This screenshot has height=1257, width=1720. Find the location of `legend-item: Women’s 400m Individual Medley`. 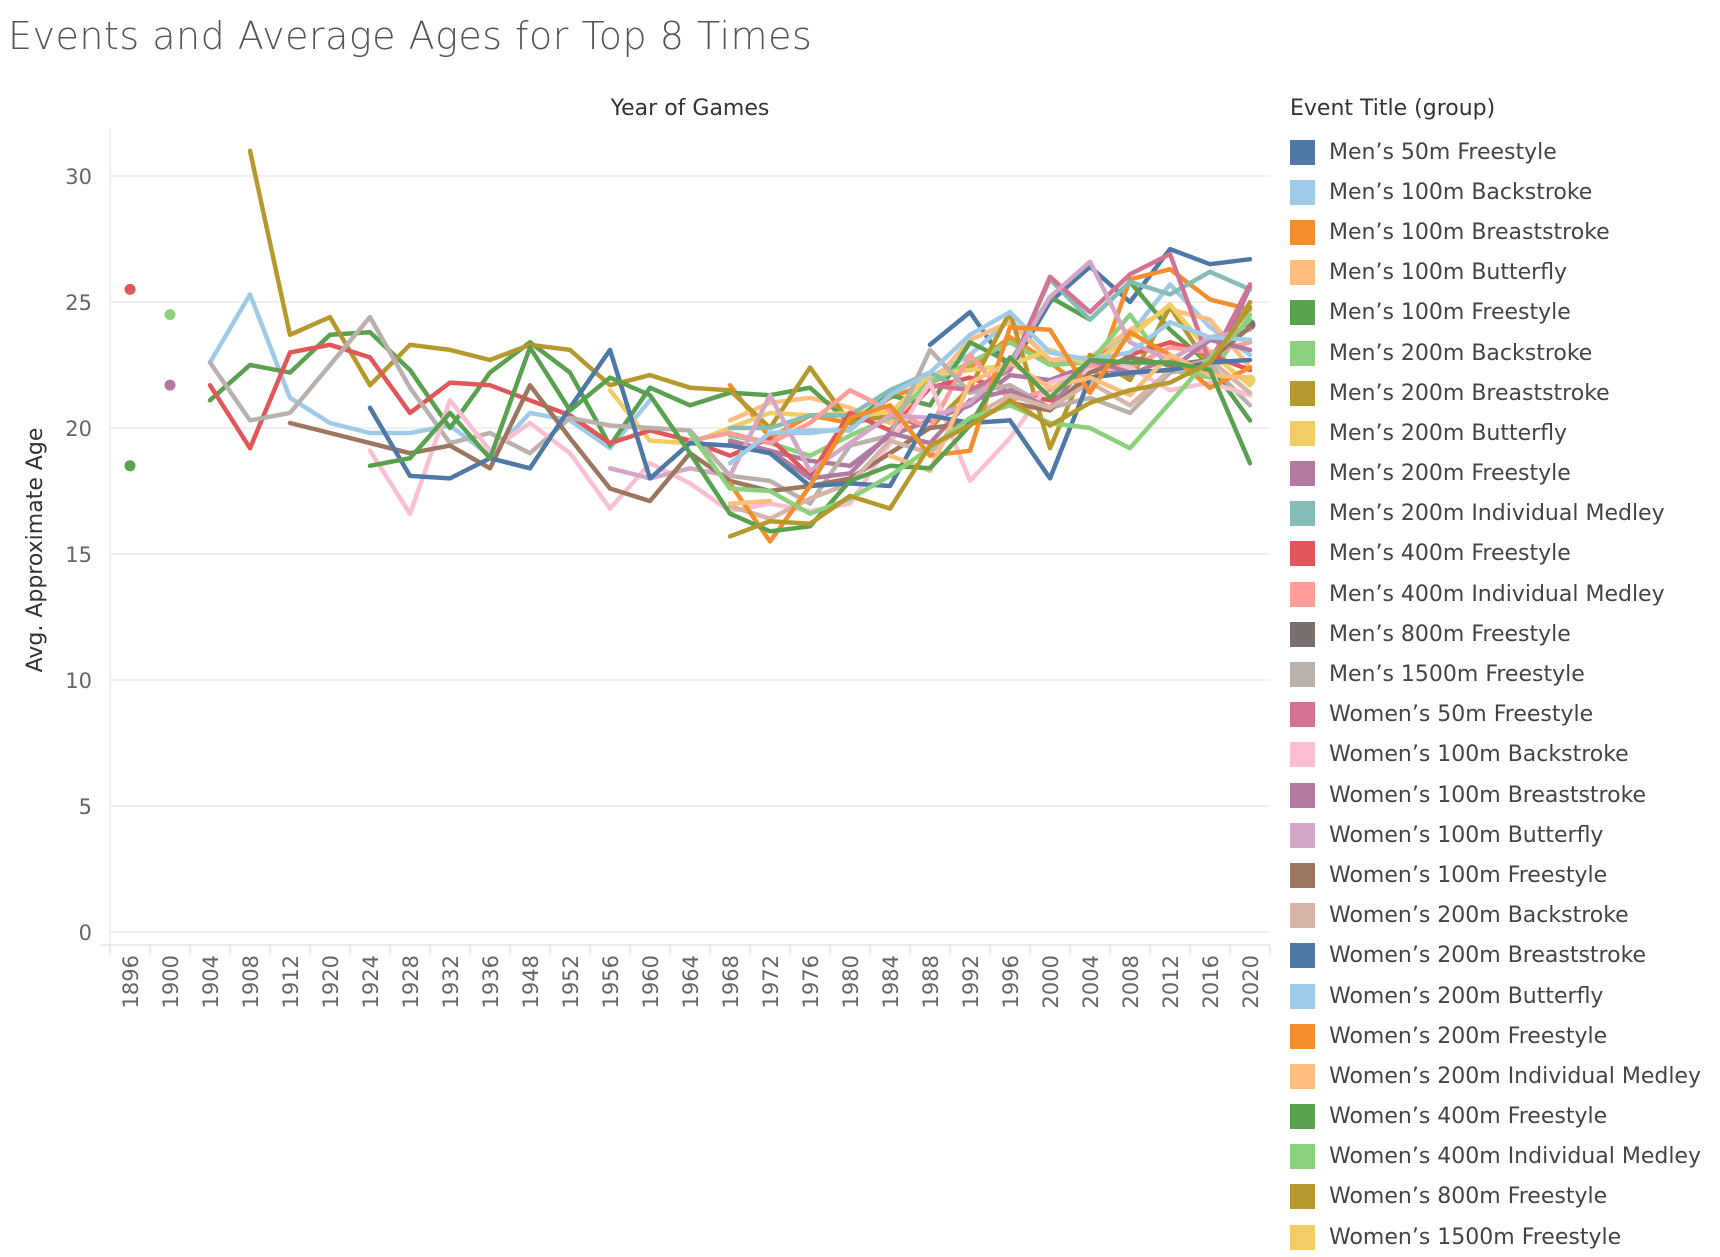

legend-item: Women’s 400m Individual Medley is located at coordinates (1505, 1157).